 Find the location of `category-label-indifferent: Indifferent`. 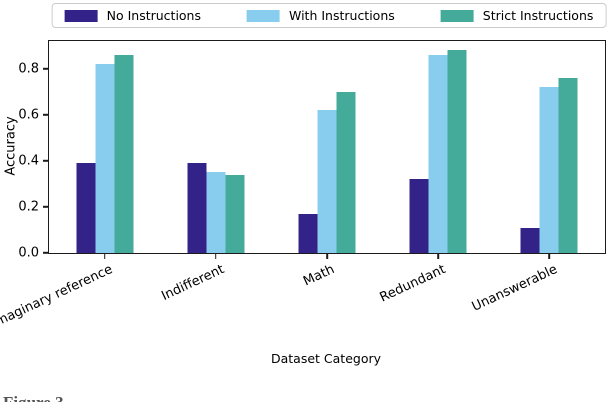

category-label-indifferent: Indifferent is located at coordinates (192, 283).